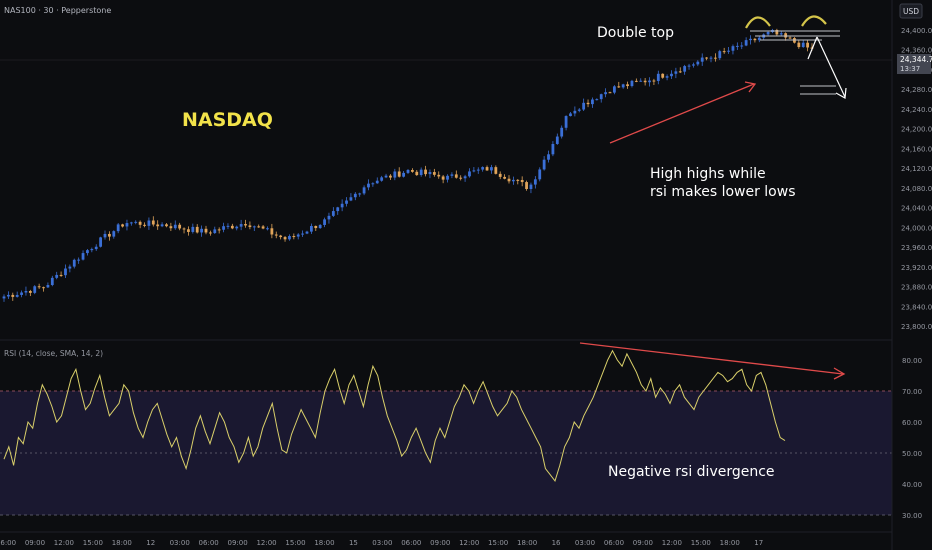 The image size is (932, 550). What do you see at coordinates (53, 353) in the screenshot?
I see `rsi-header: RSI (14, close, SMA, 14, 2)` at bounding box center [53, 353].